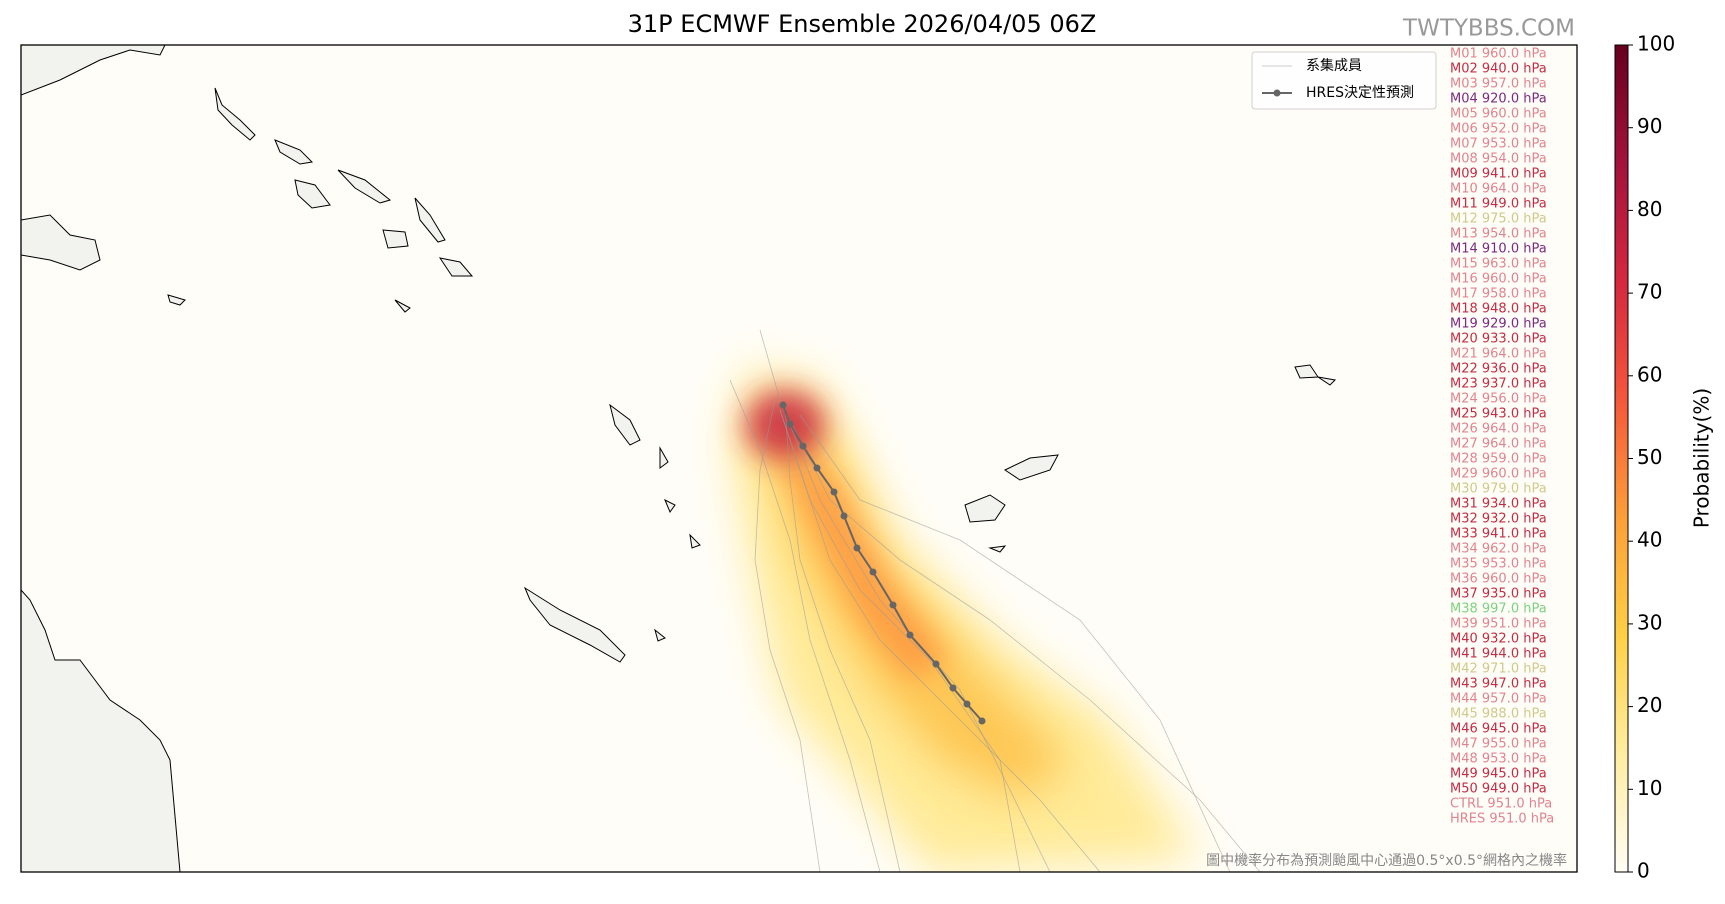 This screenshot has width=1725, height=904. What do you see at coordinates (1498, 699) in the screenshot?
I see `member-label: M44 957.0 hPa` at bounding box center [1498, 699].